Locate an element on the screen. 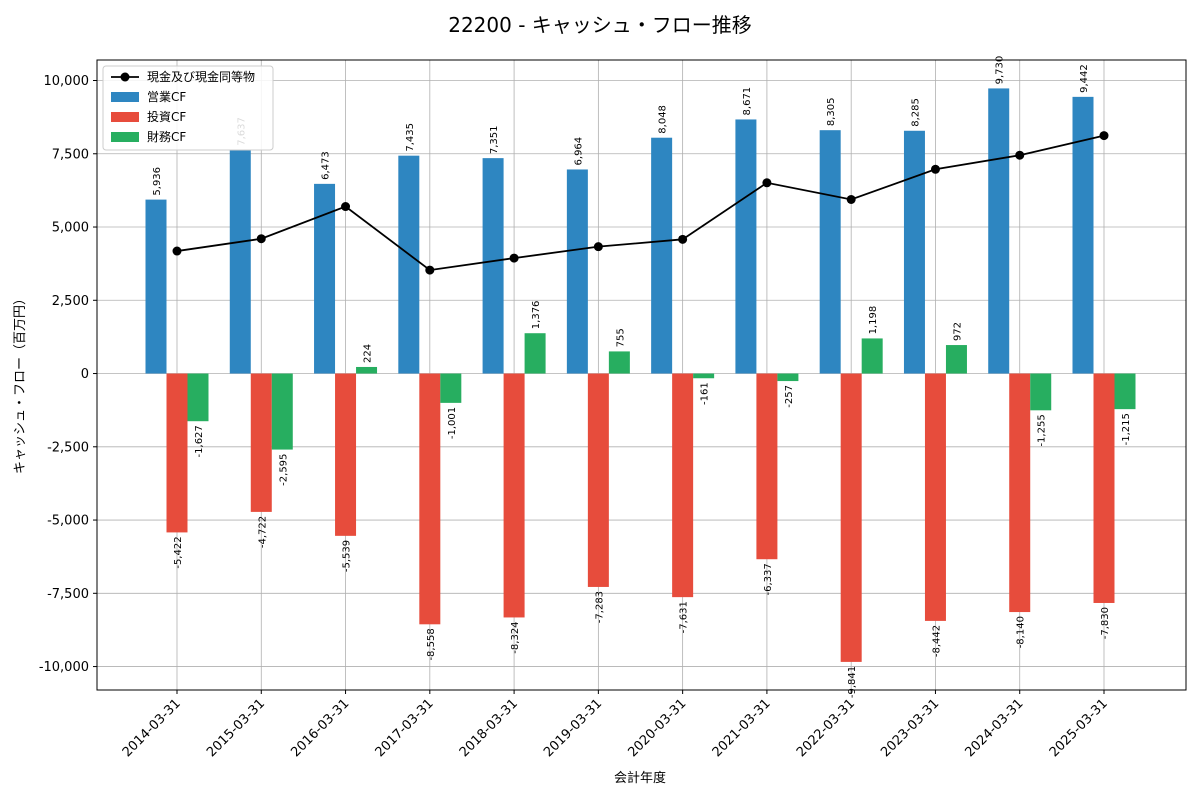 The width and height of the screenshot is (1200, 800). x-tick-label: 2015-03-31 is located at coordinates (236, 728).